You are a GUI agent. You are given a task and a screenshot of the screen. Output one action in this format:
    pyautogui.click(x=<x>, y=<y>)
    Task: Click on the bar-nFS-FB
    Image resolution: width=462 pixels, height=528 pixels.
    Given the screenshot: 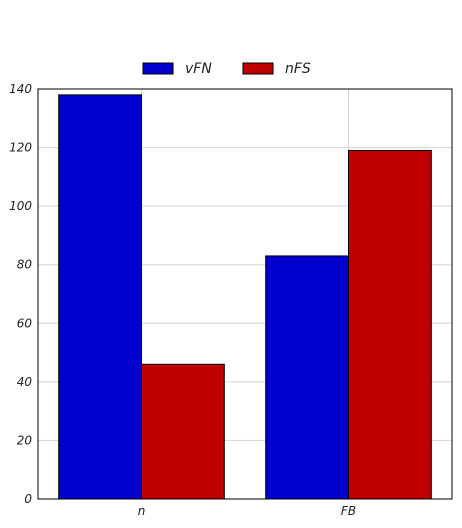 What is the action you would take?
    pyautogui.click(x=390, y=325)
    